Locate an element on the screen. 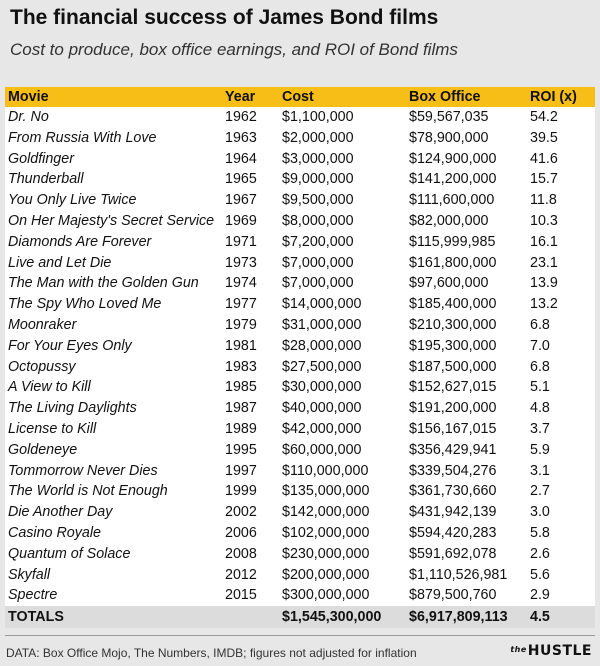 The width and height of the screenshot is (600, 666). cell-cost: $40,000,000 is located at coordinates (322, 408).